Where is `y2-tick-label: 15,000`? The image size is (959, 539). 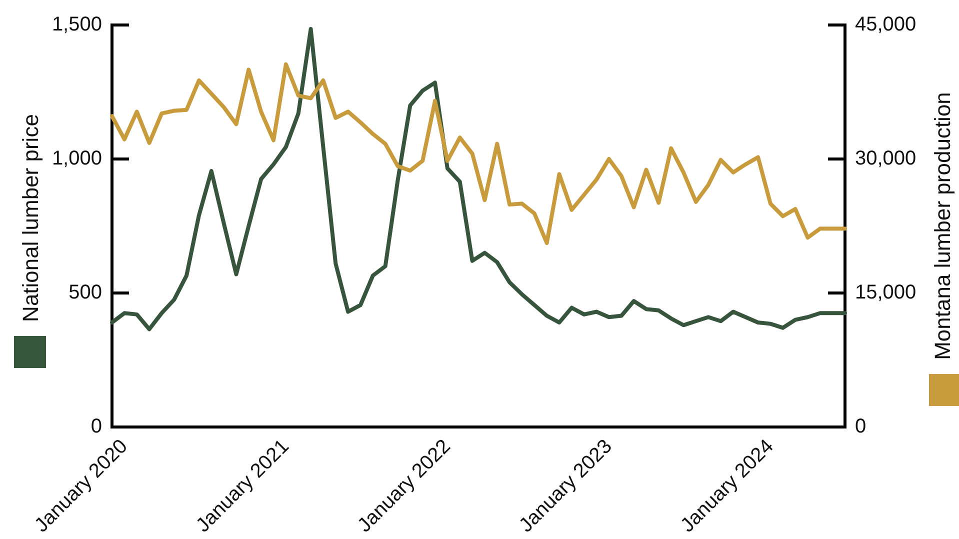
y2-tick-label: 15,000 is located at coordinates (885, 293).